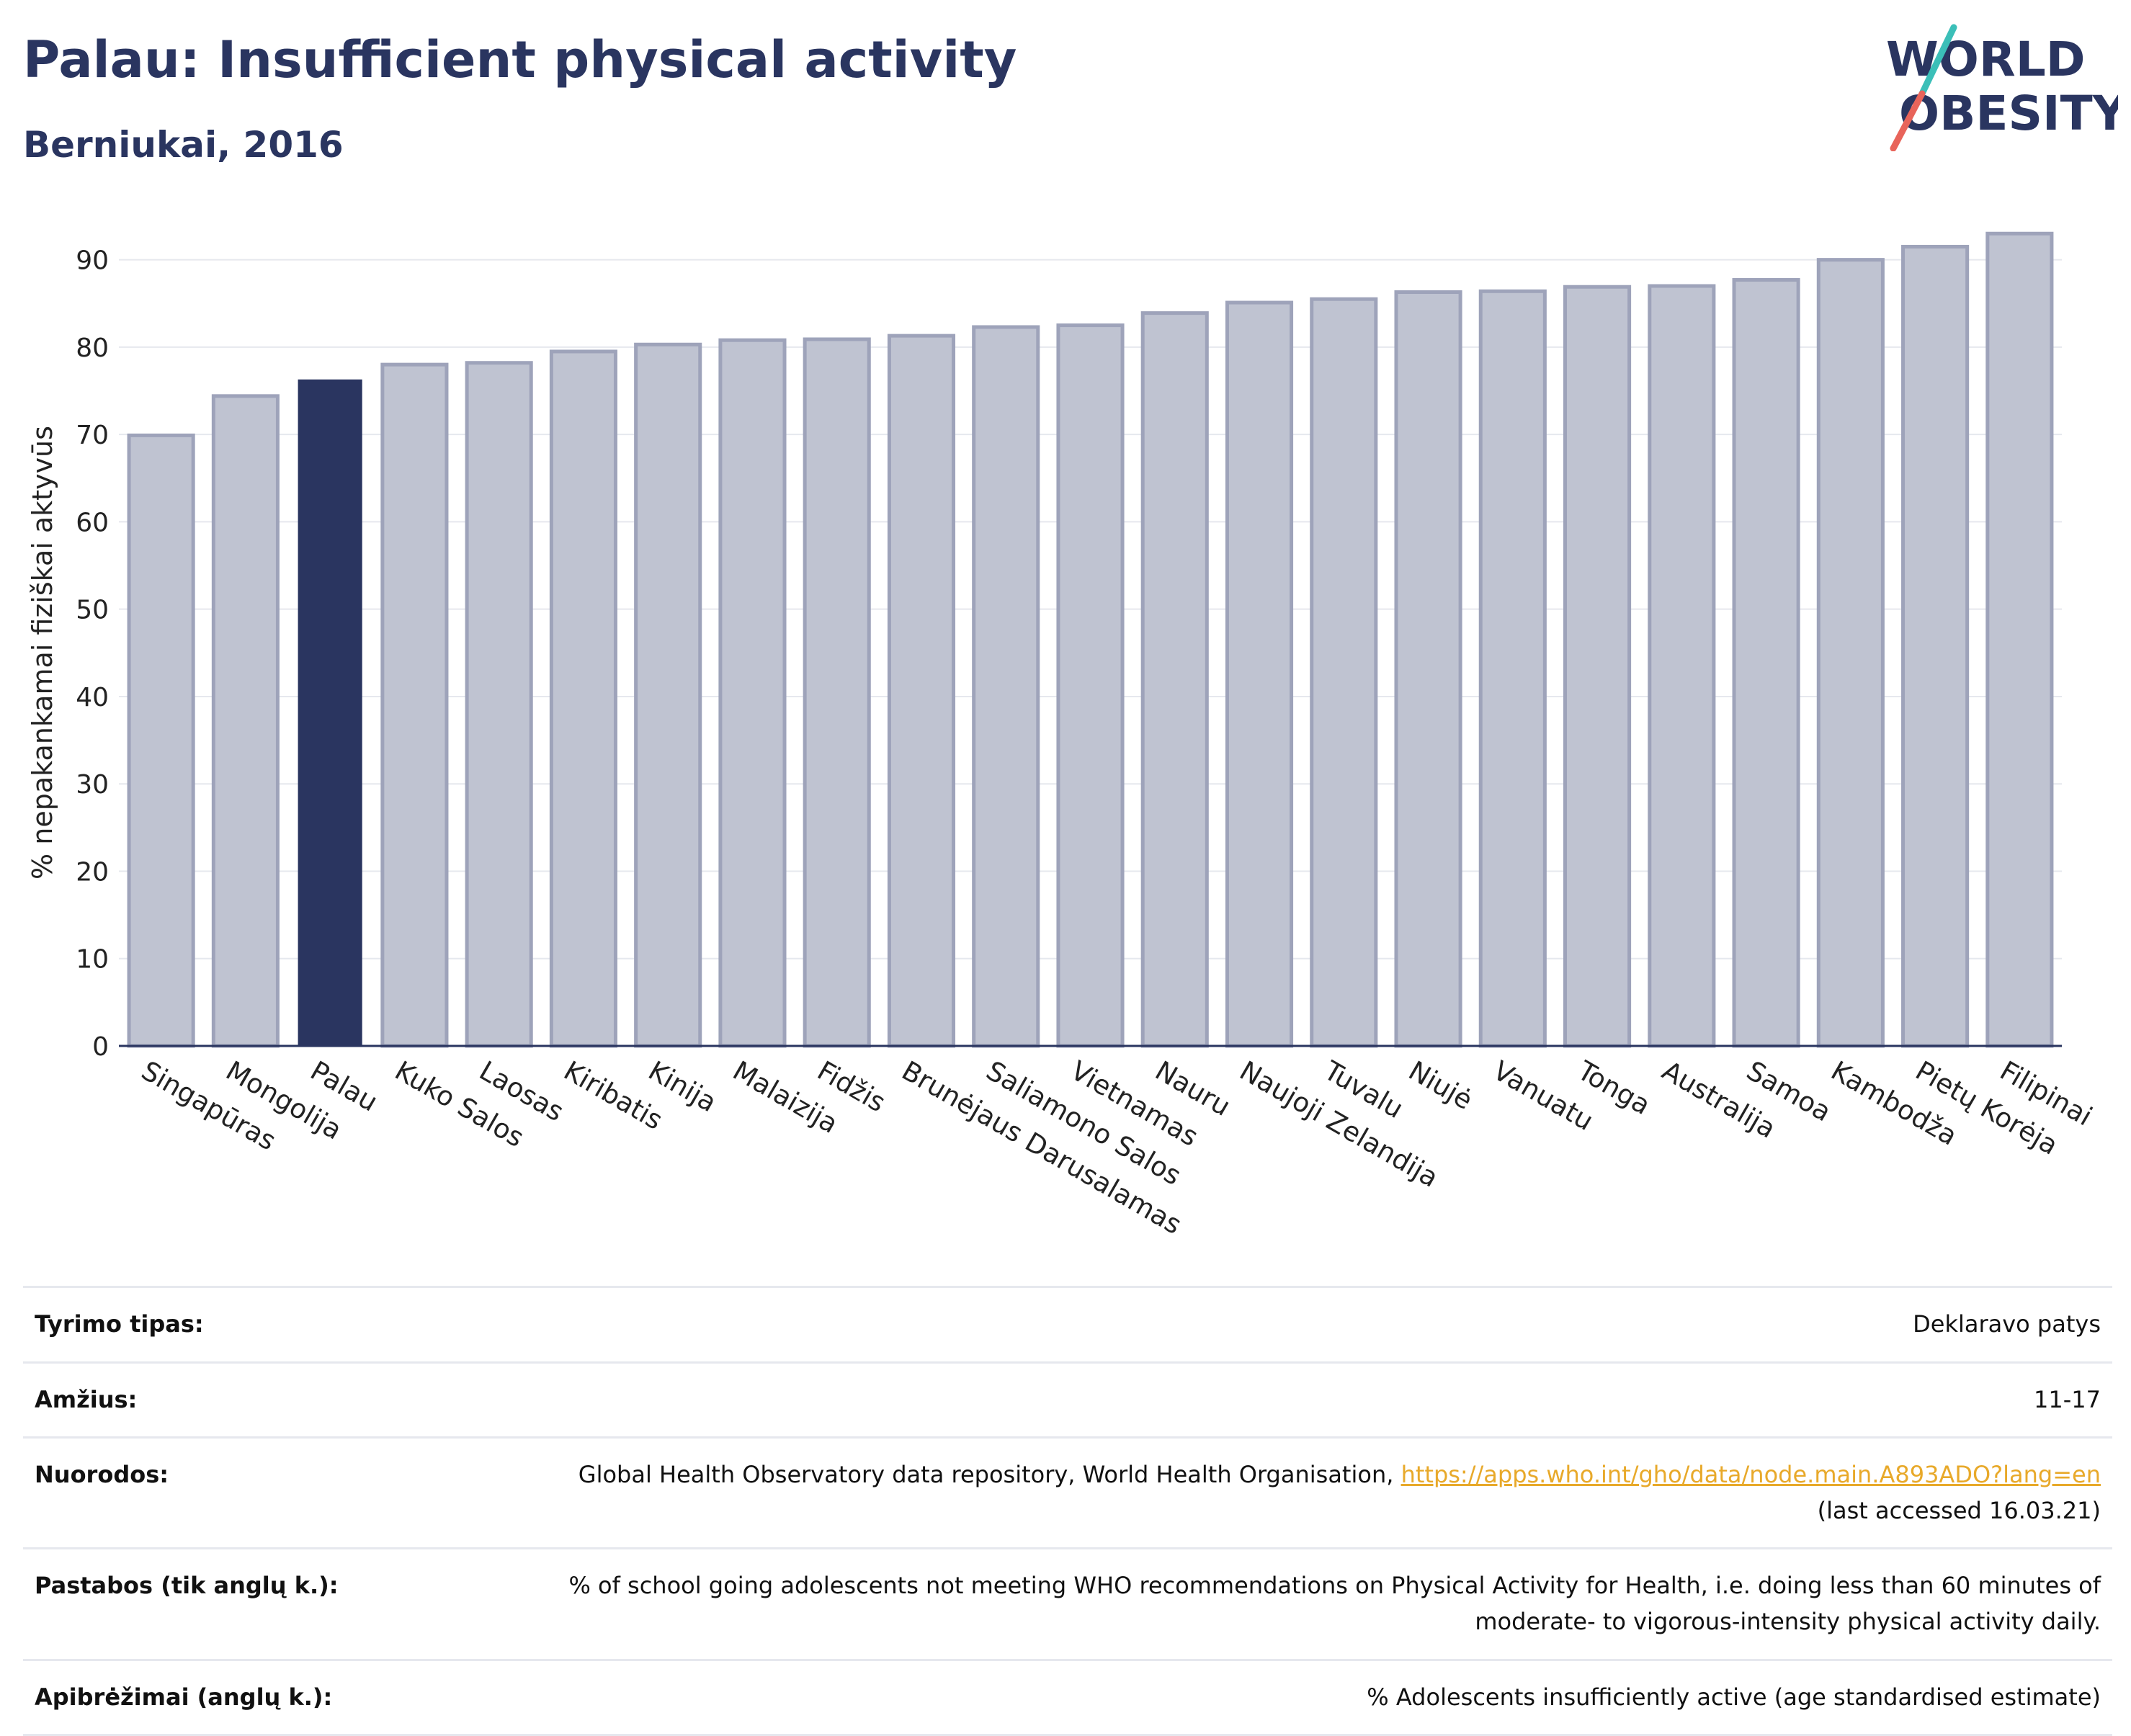 This screenshot has width=2131, height=1736. Describe the element at coordinates (92, 654) in the screenshot. I see `y-tick-labels: 0 10 20 30 40 50 60 70 80 90` at that location.